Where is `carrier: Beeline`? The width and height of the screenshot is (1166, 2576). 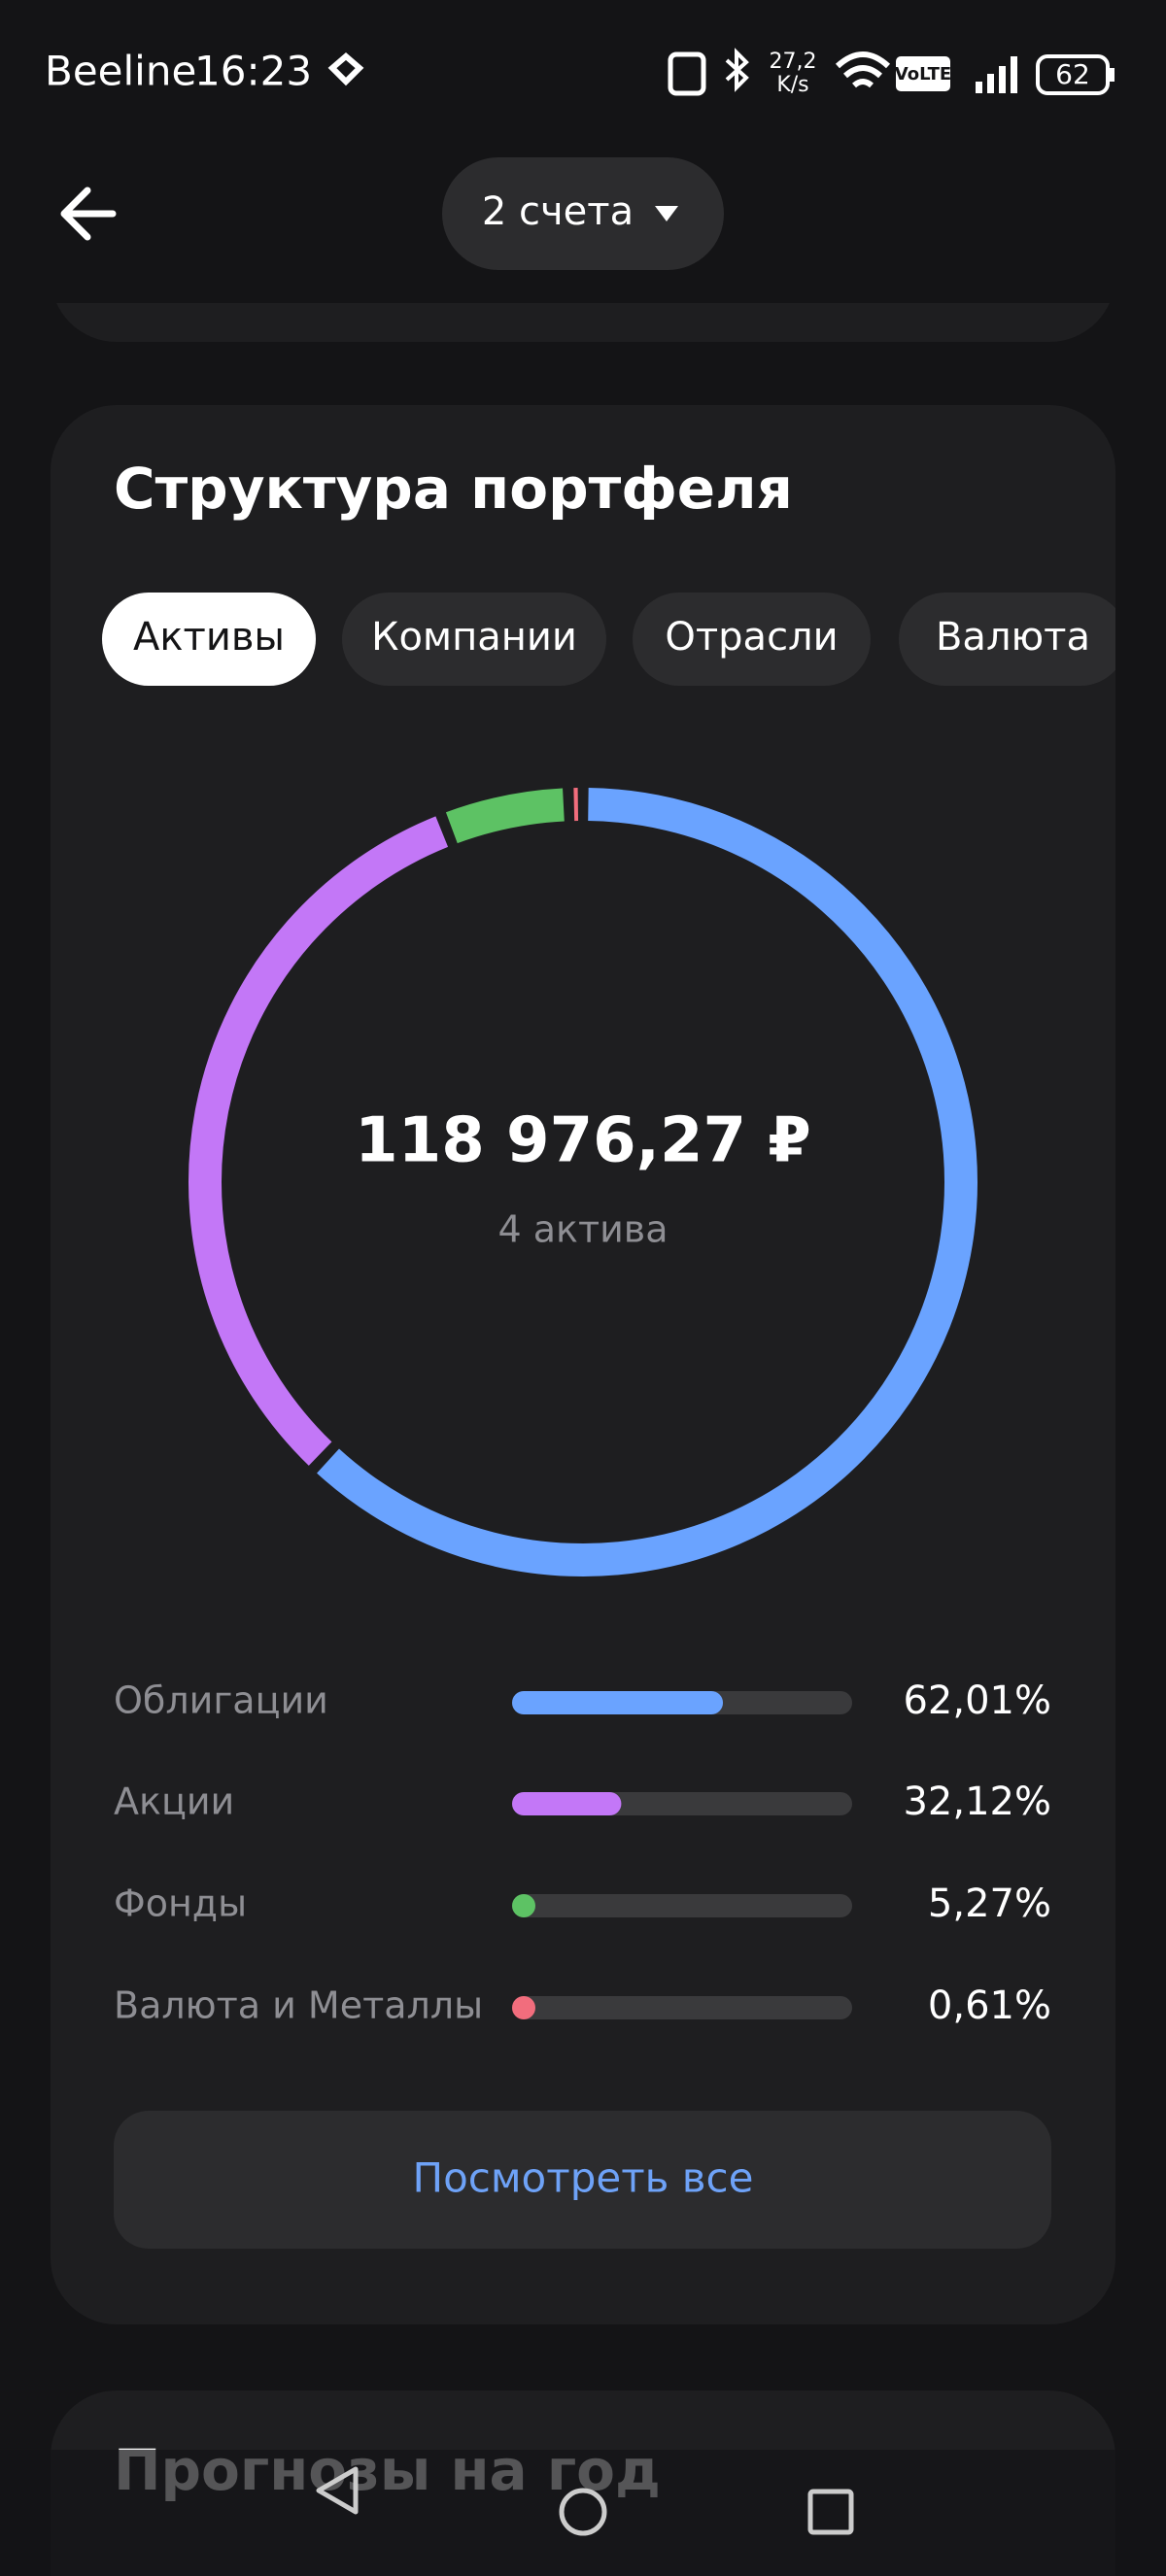
carrier: Beeline is located at coordinates (120, 71).